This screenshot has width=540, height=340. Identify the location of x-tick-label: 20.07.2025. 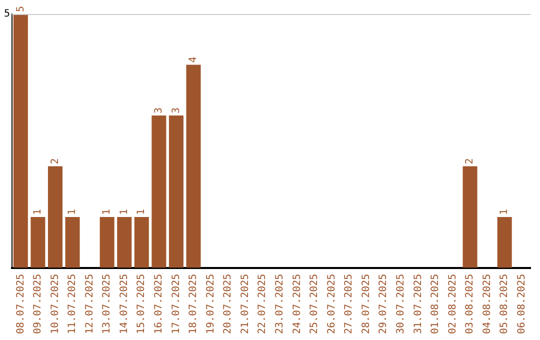
(228, 304).